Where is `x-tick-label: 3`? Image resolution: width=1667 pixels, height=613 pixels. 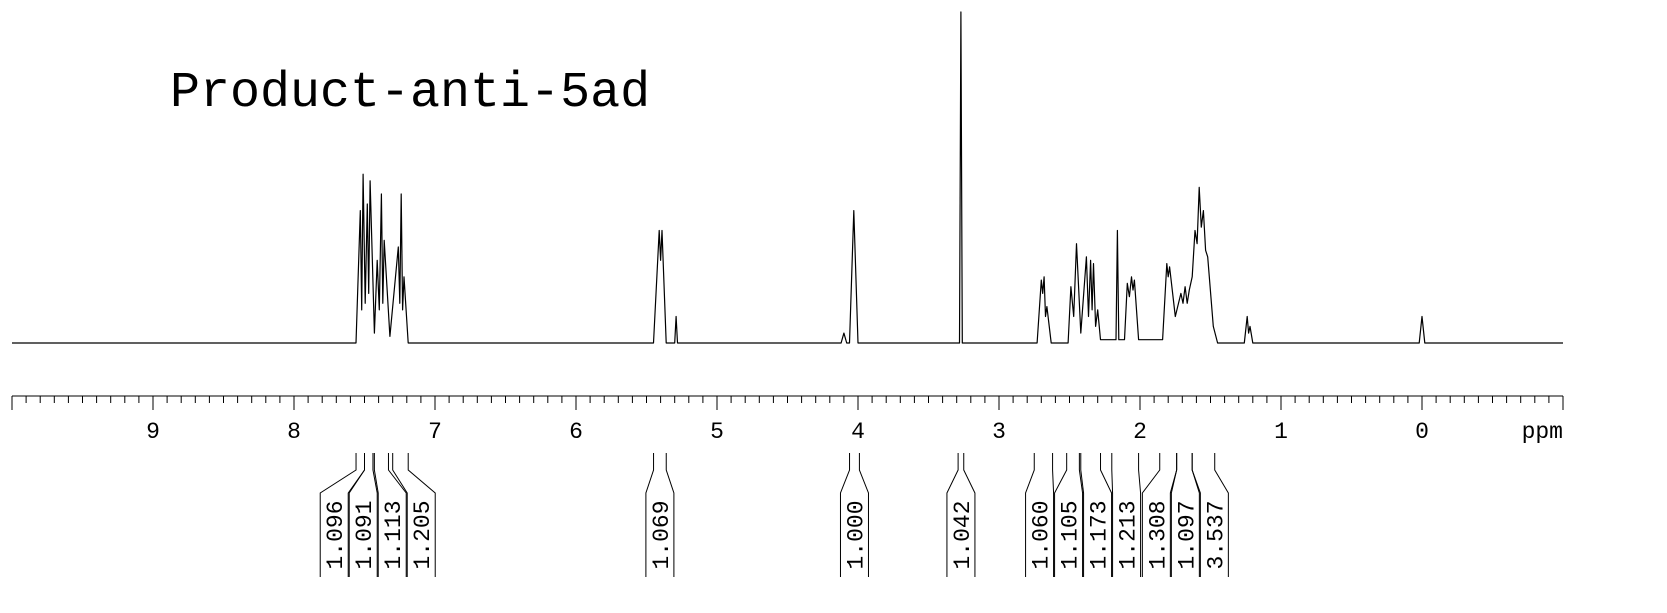 x-tick-label: 3 is located at coordinates (999, 432).